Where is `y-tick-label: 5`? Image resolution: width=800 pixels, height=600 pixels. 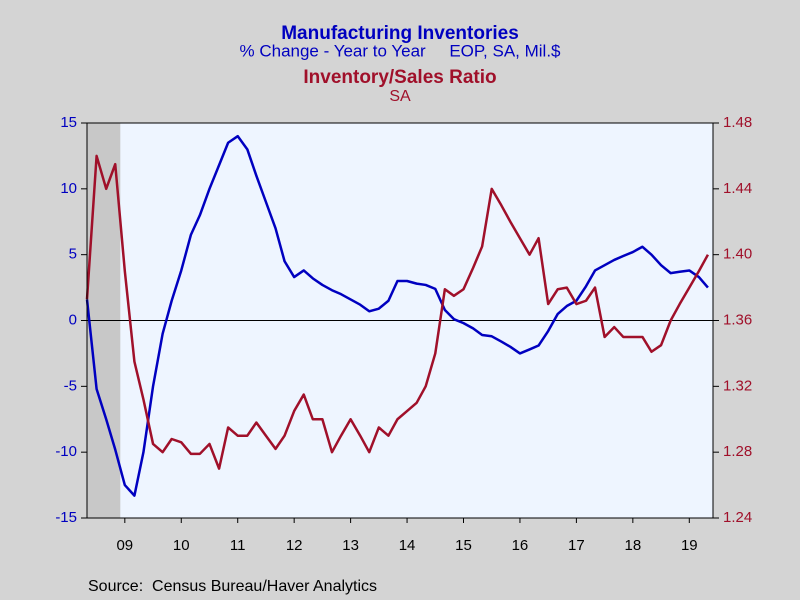 y-tick-label: 5 is located at coordinates (73, 254).